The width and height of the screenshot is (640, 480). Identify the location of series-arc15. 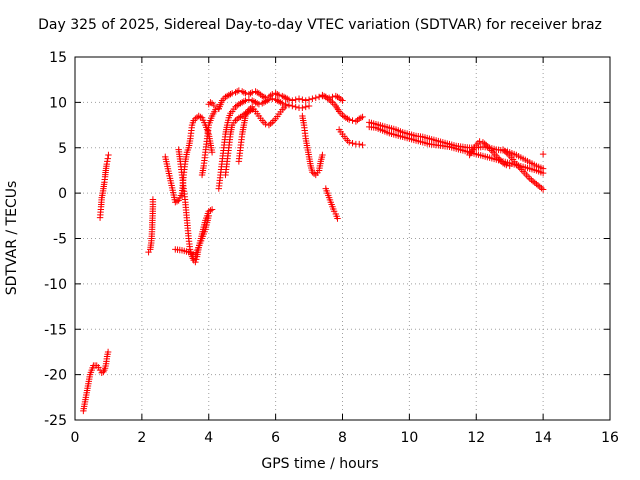
(342, 108).